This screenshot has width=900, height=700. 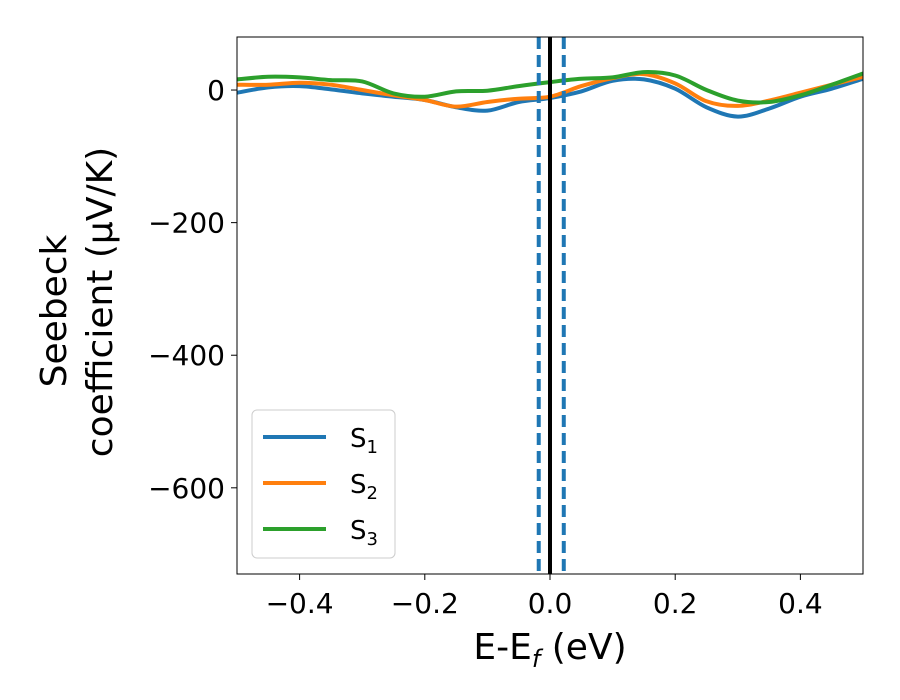 I want to click on x-axis-title-main: E-E, so click(x=502, y=647).